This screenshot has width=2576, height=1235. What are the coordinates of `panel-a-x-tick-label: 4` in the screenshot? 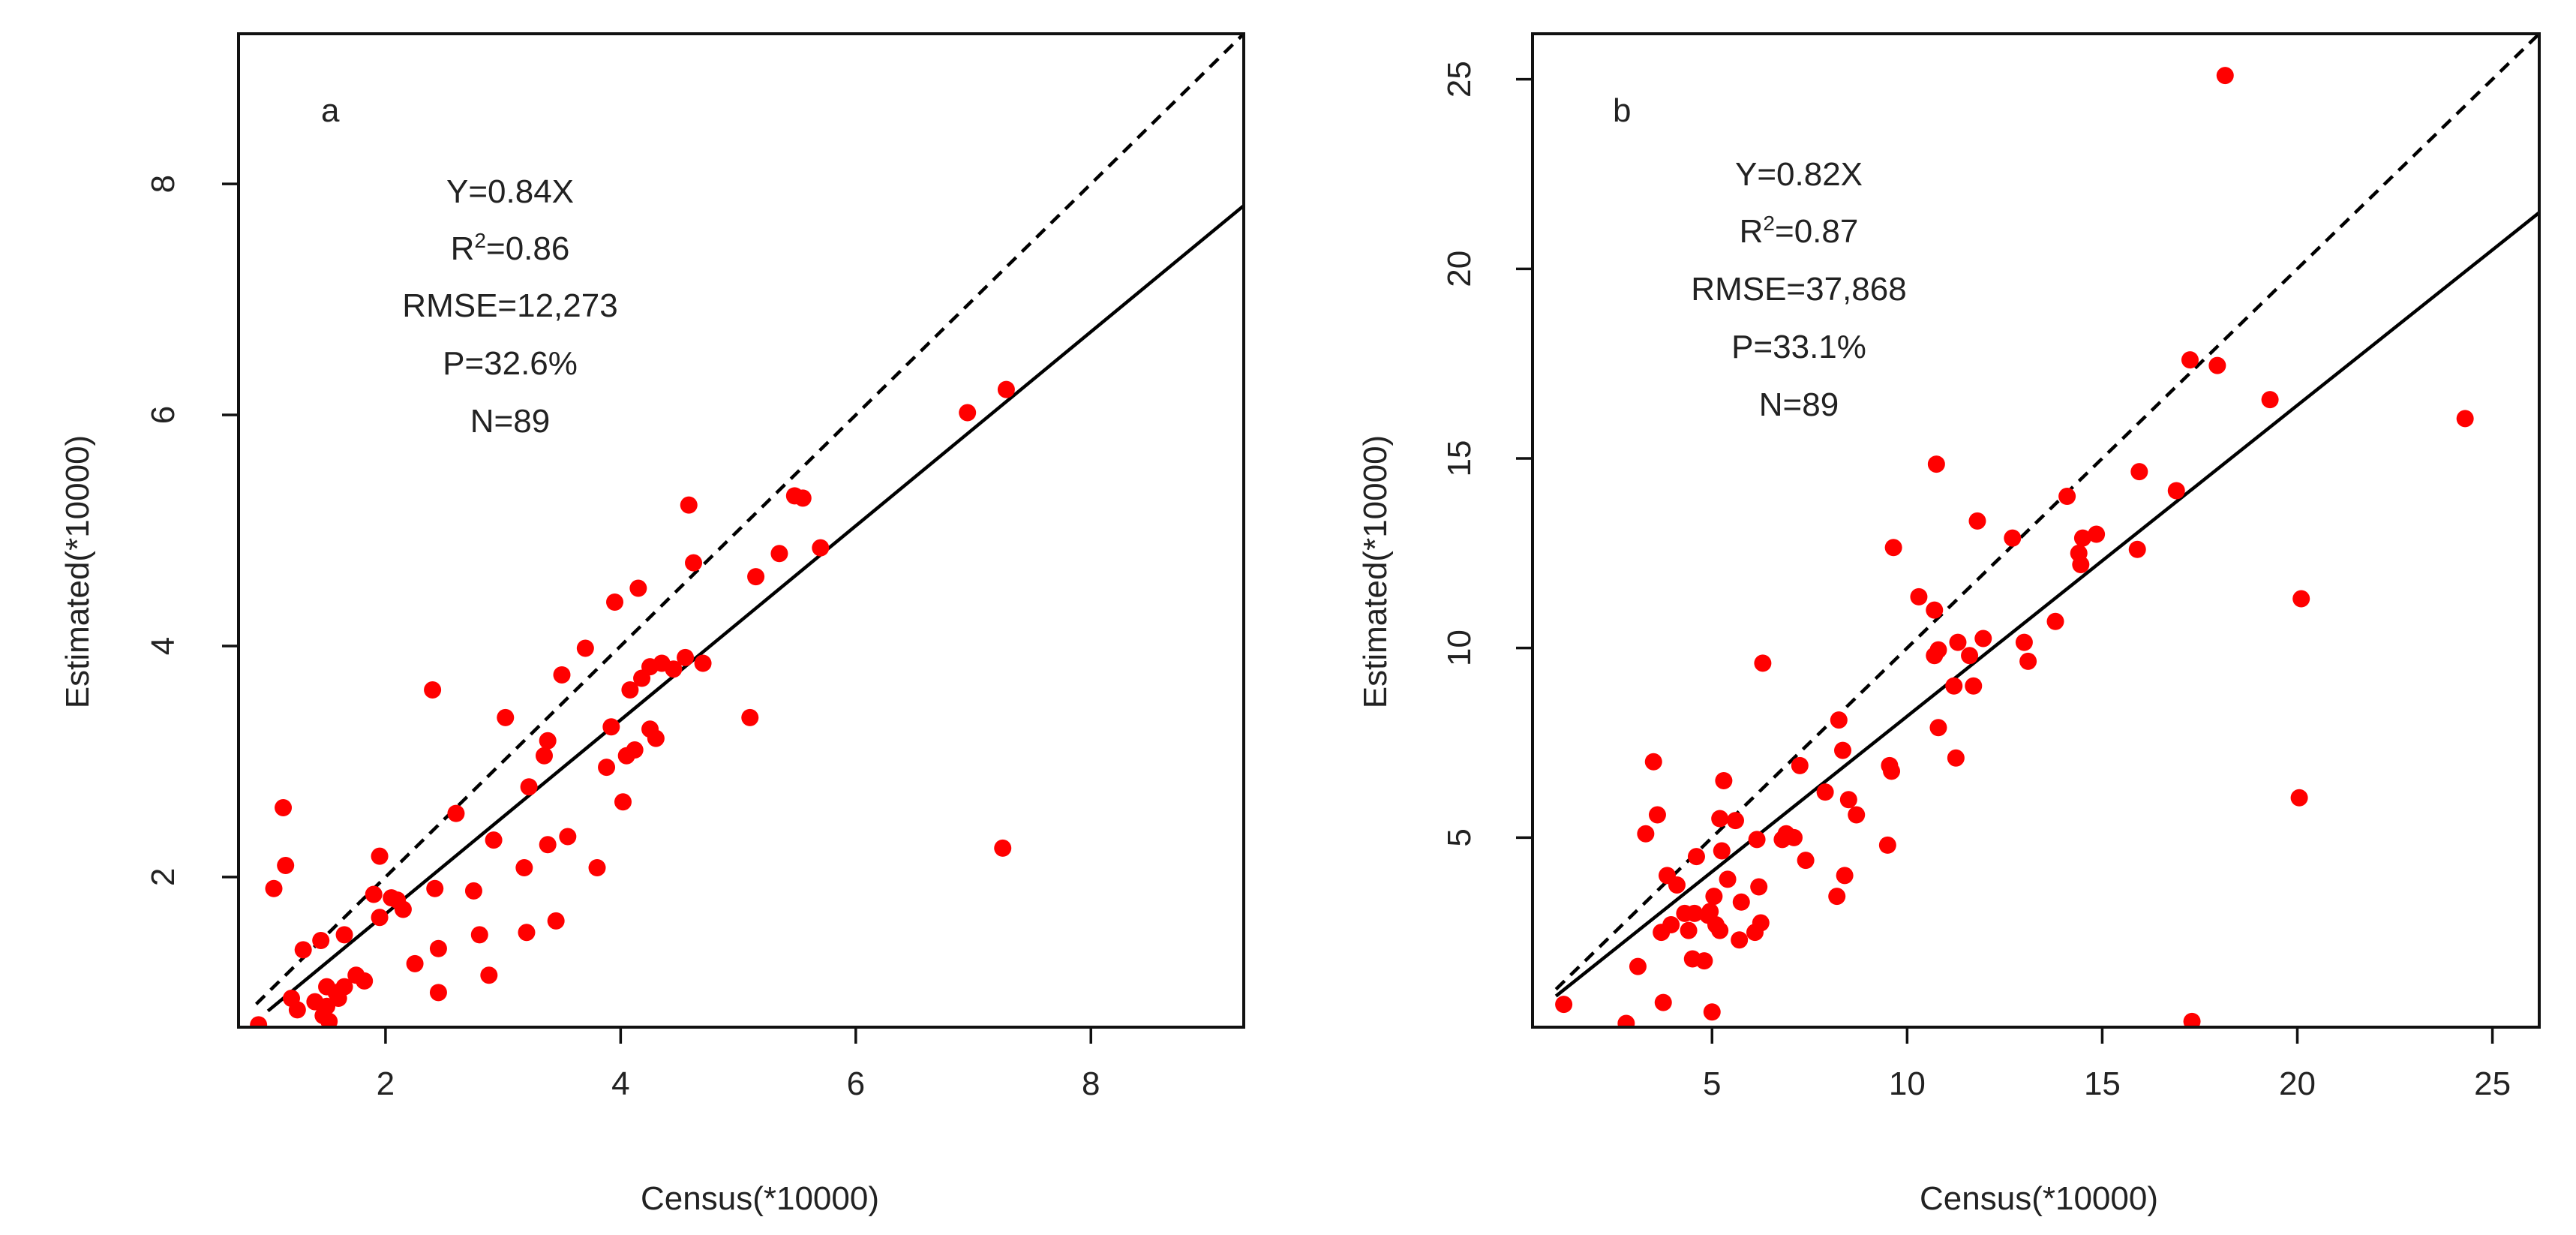 It's located at (620, 1083).